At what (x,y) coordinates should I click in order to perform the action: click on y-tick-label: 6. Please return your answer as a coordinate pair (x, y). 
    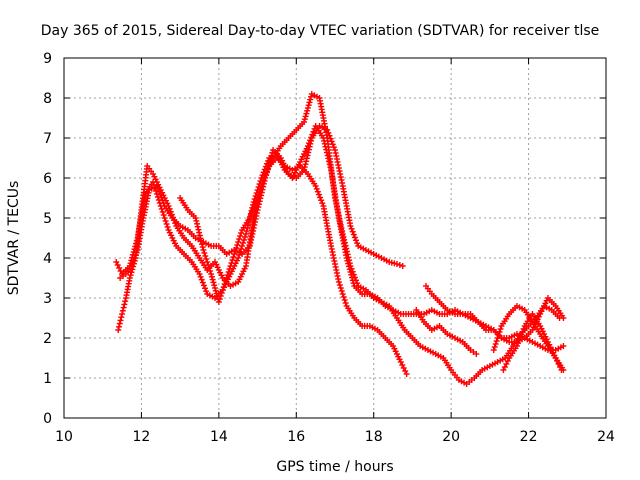
    Looking at the image, I should click on (47, 179).